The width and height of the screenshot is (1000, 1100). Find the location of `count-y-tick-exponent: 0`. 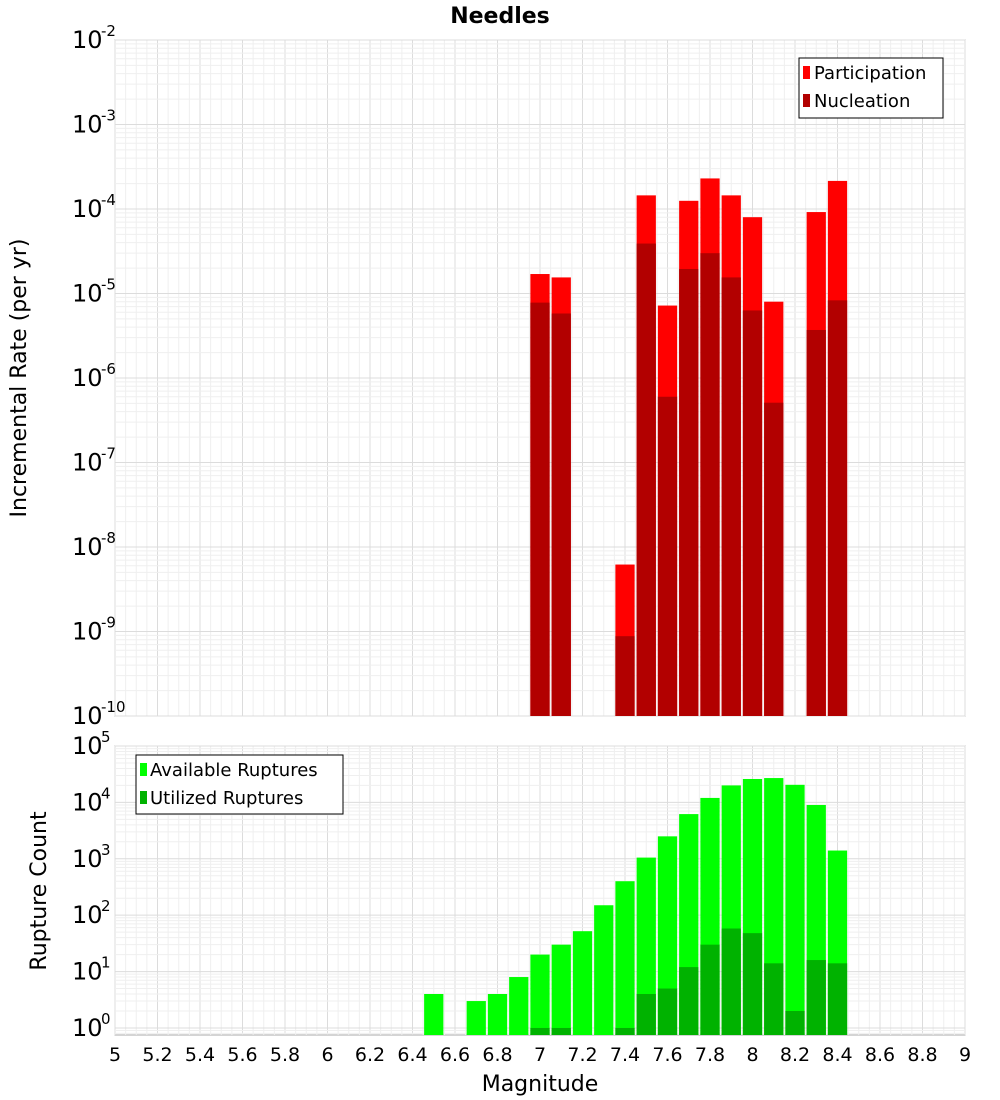

count-y-tick-exponent: 0 is located at coordinates (106, 1019).